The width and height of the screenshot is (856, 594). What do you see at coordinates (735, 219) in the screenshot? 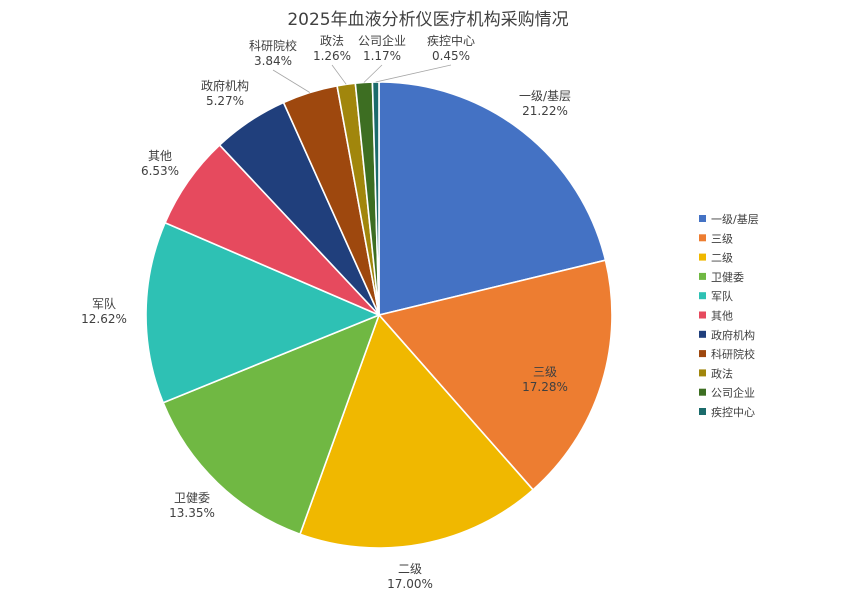
I see `legend-label-0: 一级/基层` at bounding box center [735, 219].